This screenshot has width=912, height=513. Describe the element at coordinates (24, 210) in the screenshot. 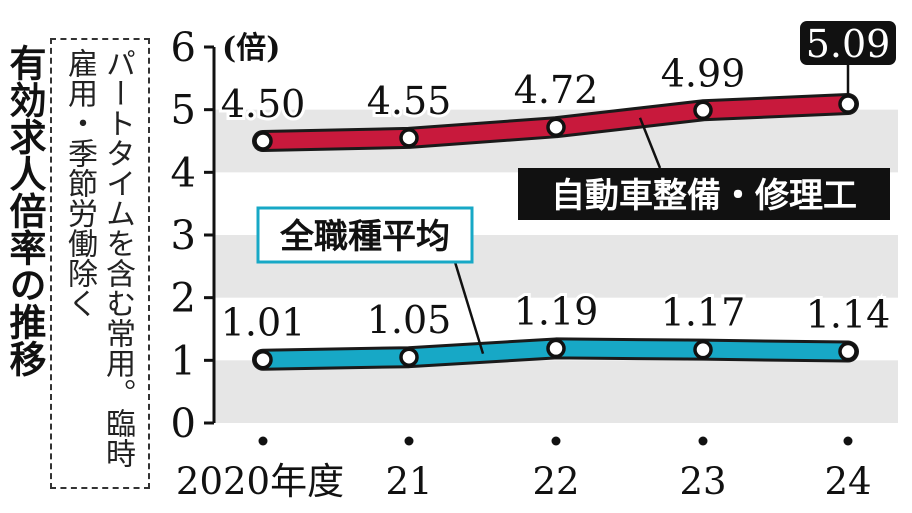

I see `chart-title: 有効求人倍率の推移` at that location.